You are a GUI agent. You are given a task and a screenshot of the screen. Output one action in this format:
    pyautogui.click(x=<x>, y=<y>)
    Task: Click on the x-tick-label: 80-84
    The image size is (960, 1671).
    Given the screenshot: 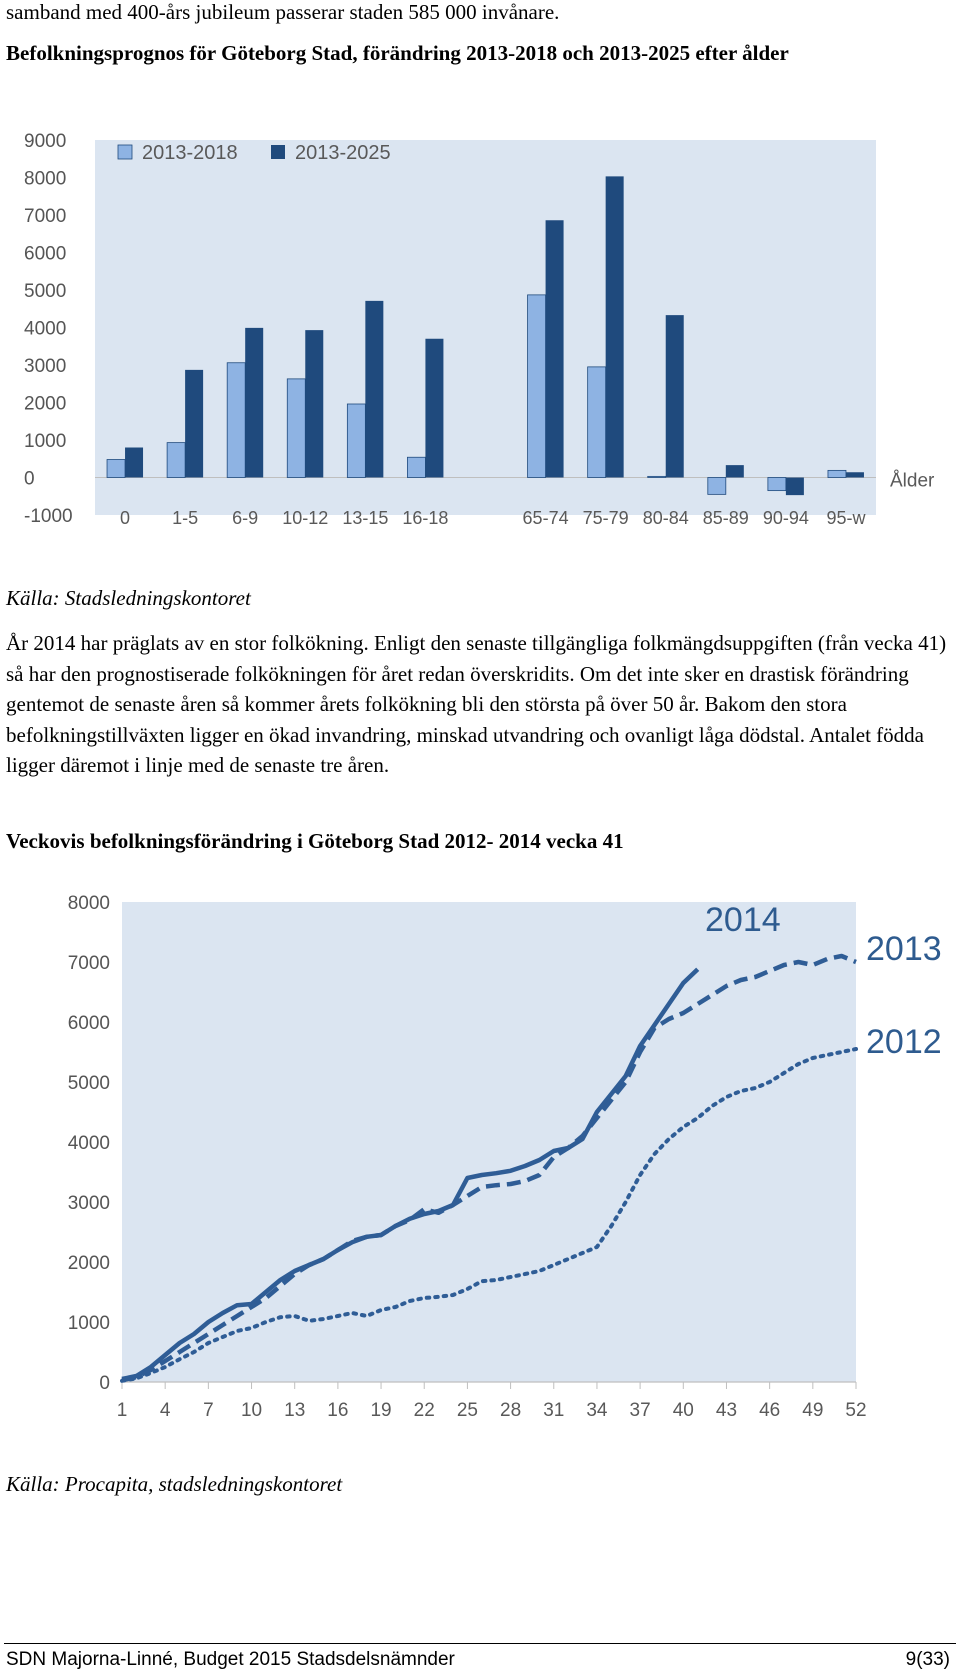 What is the action you would take?
    pyautogui.click(x=666, y=518)
    